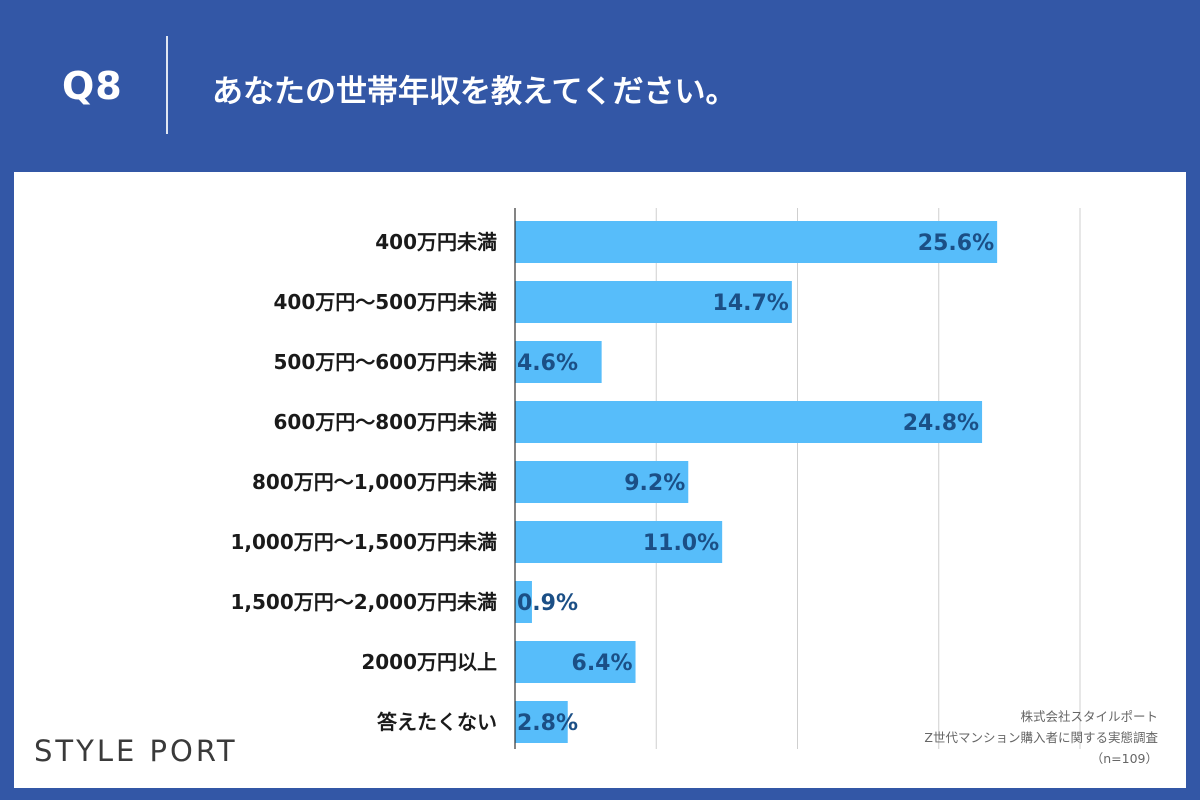 This screenshot has height=800, width=1200. What do you see at coordinates (547, 603) in the screenshot?
I see `data-label: 0.9%` at bounding box center [547, 603].